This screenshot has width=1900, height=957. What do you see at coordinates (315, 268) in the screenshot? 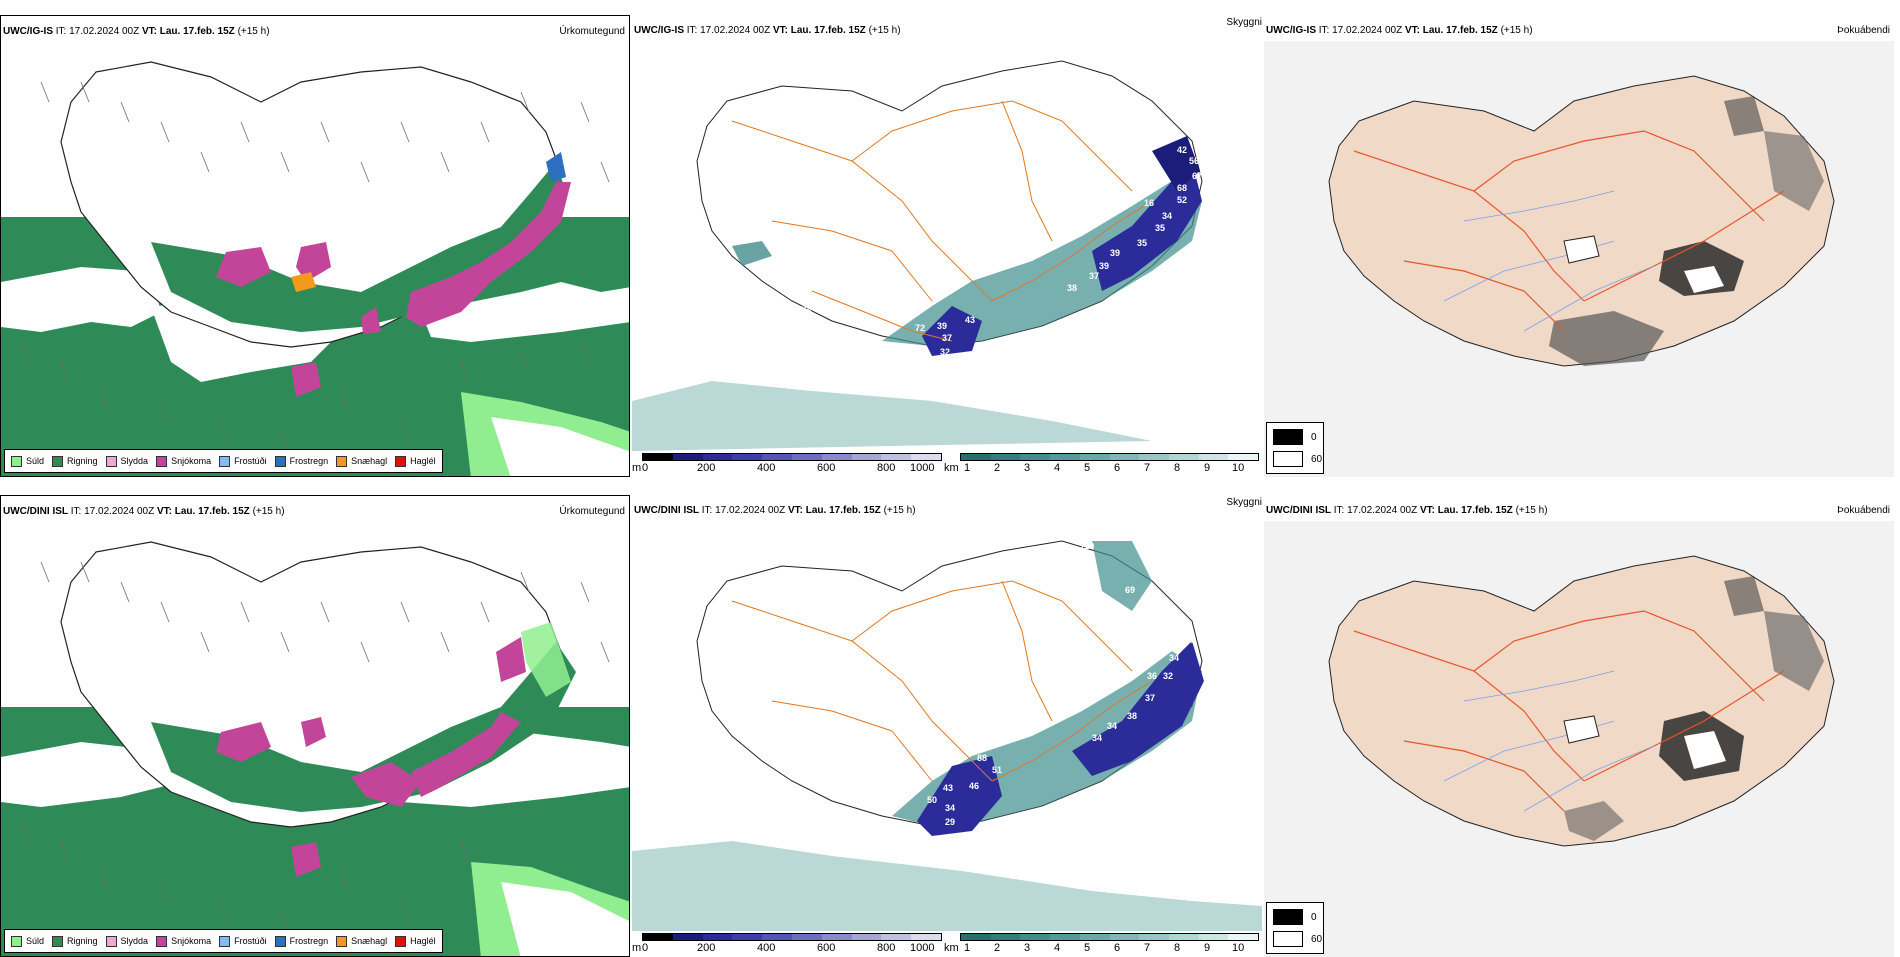
I see `precip-type-map` at bounding box center [315, 268].